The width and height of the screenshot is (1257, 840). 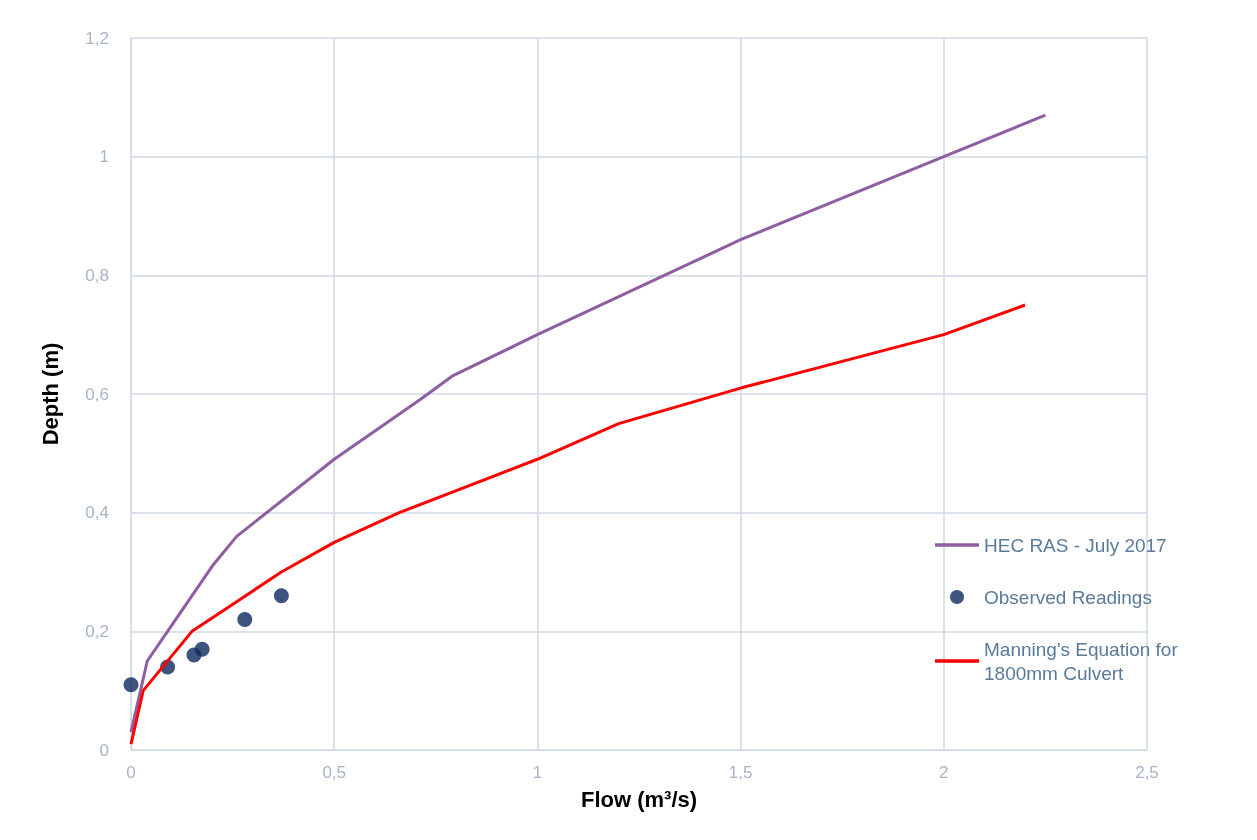 I want to click on x-tick-label: 2, so click(x=944, y=772).